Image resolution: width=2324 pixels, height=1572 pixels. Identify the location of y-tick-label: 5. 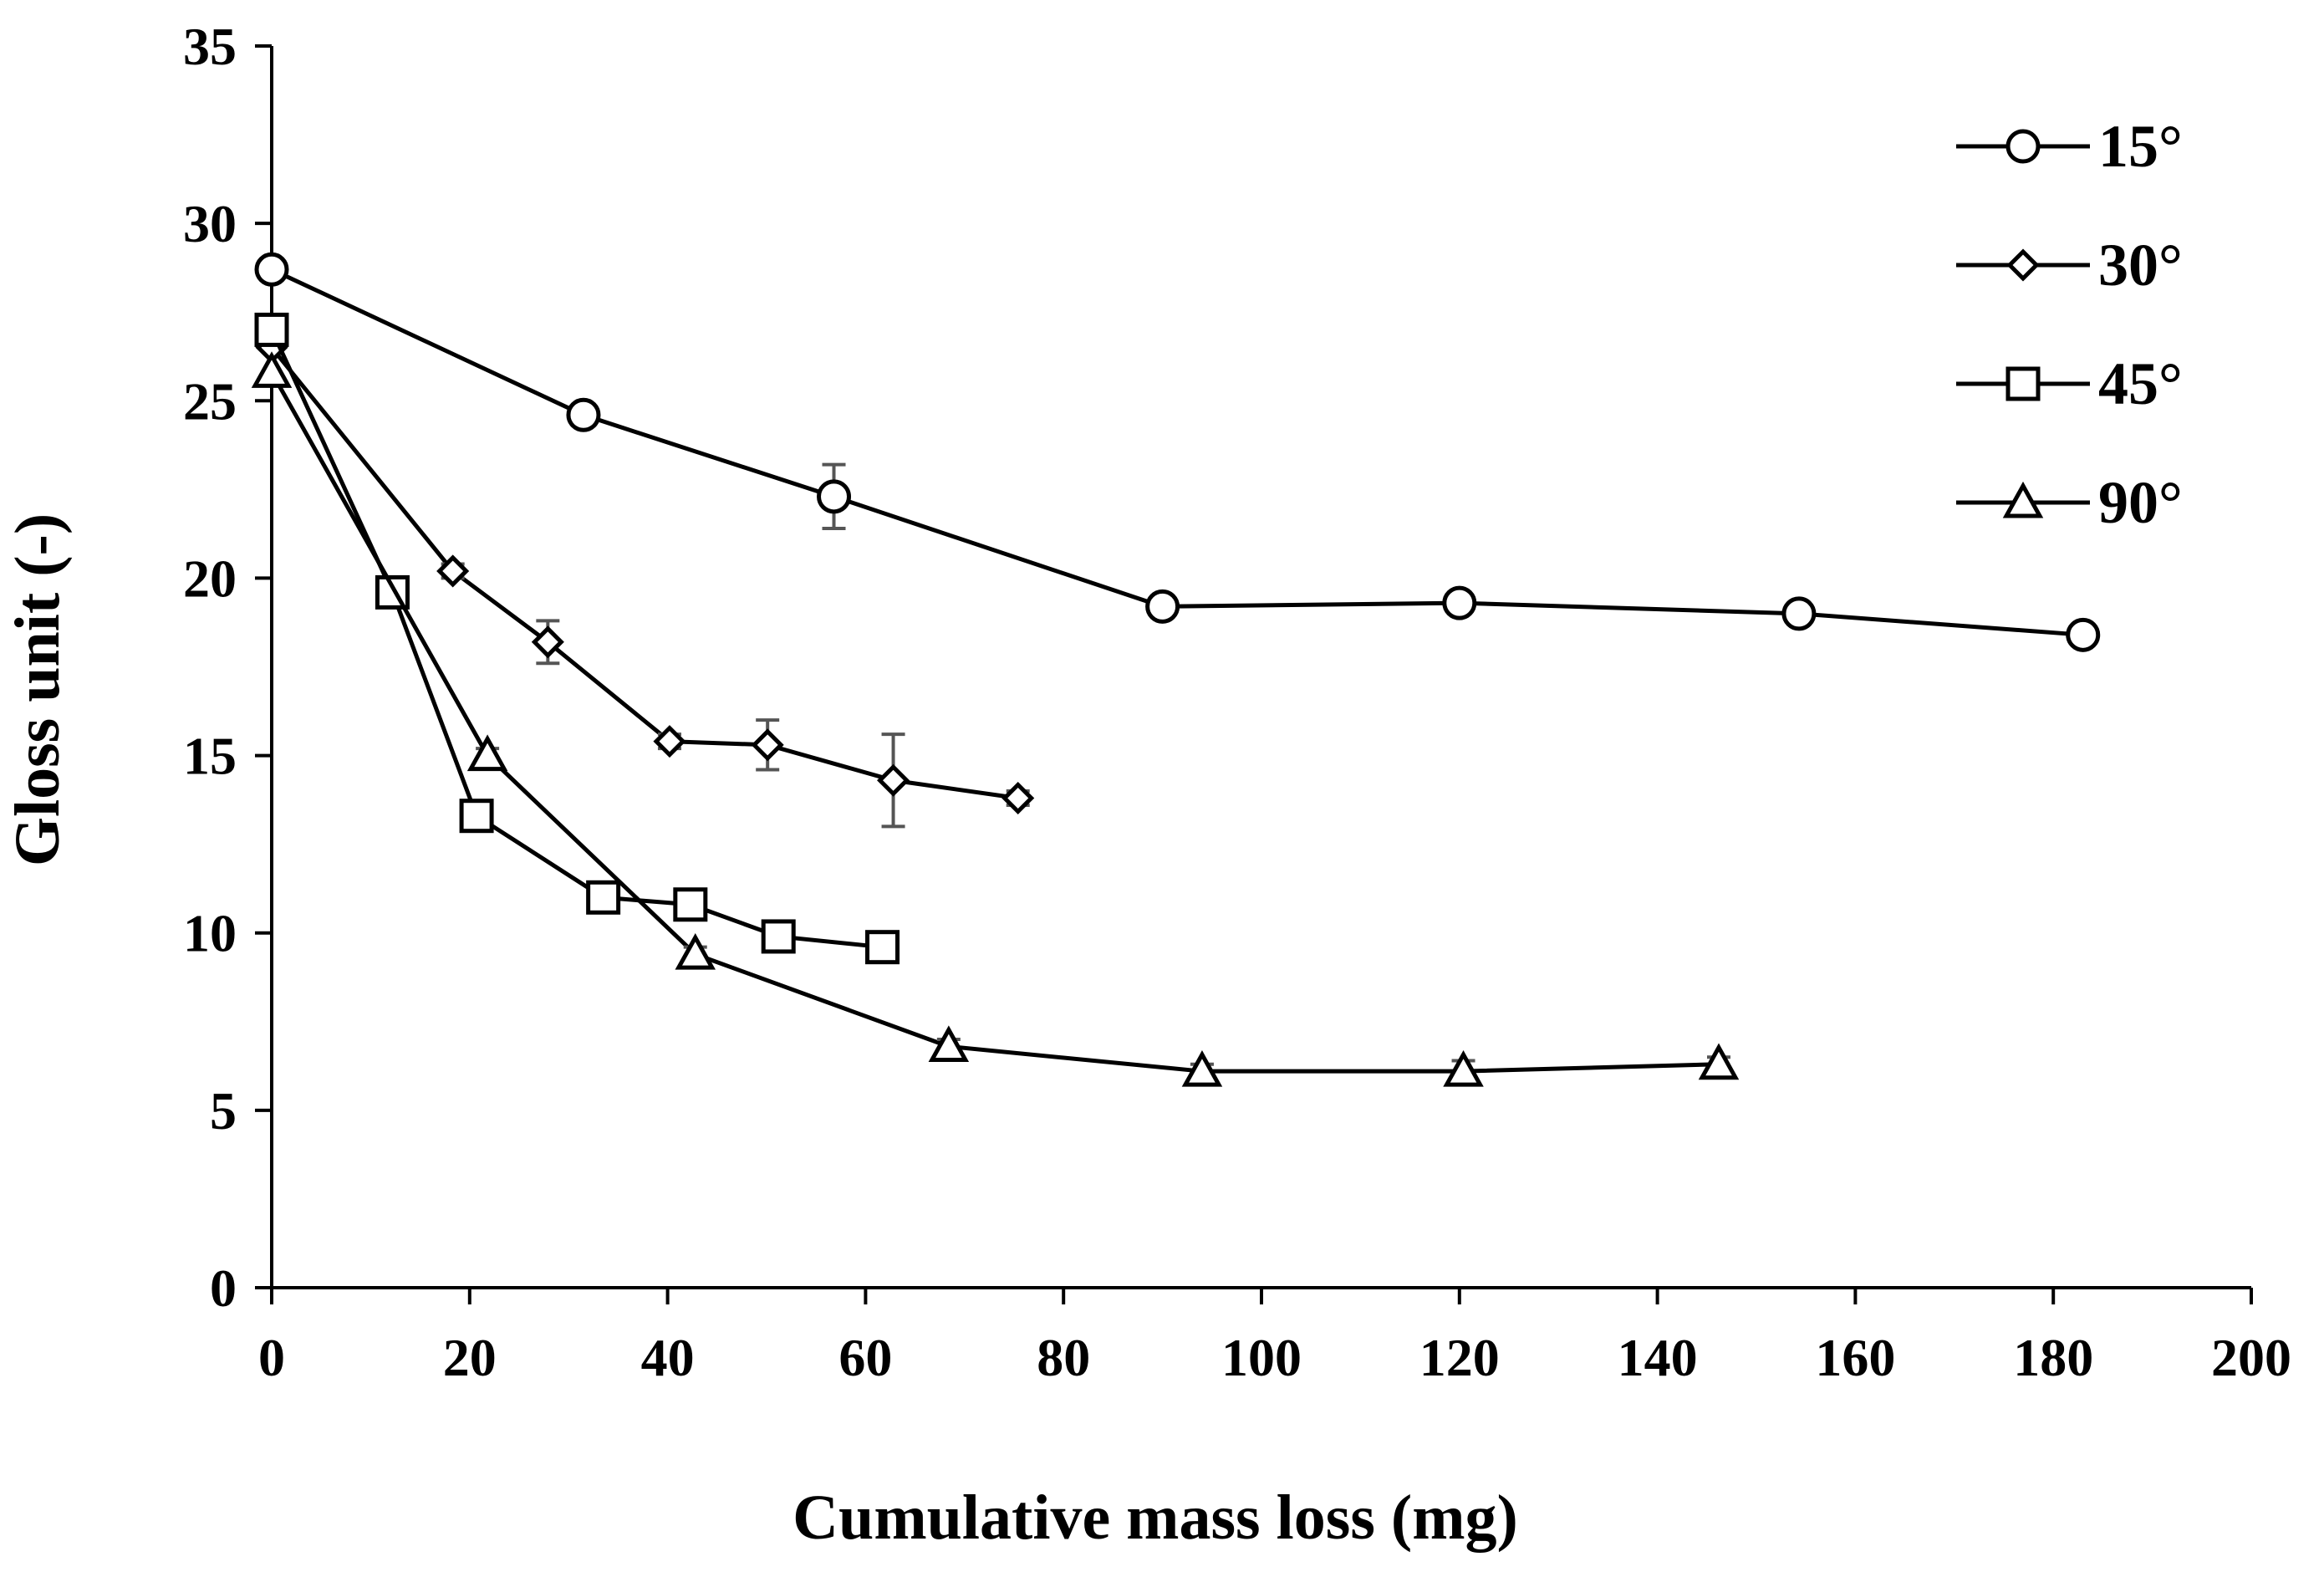
(223, 1111).